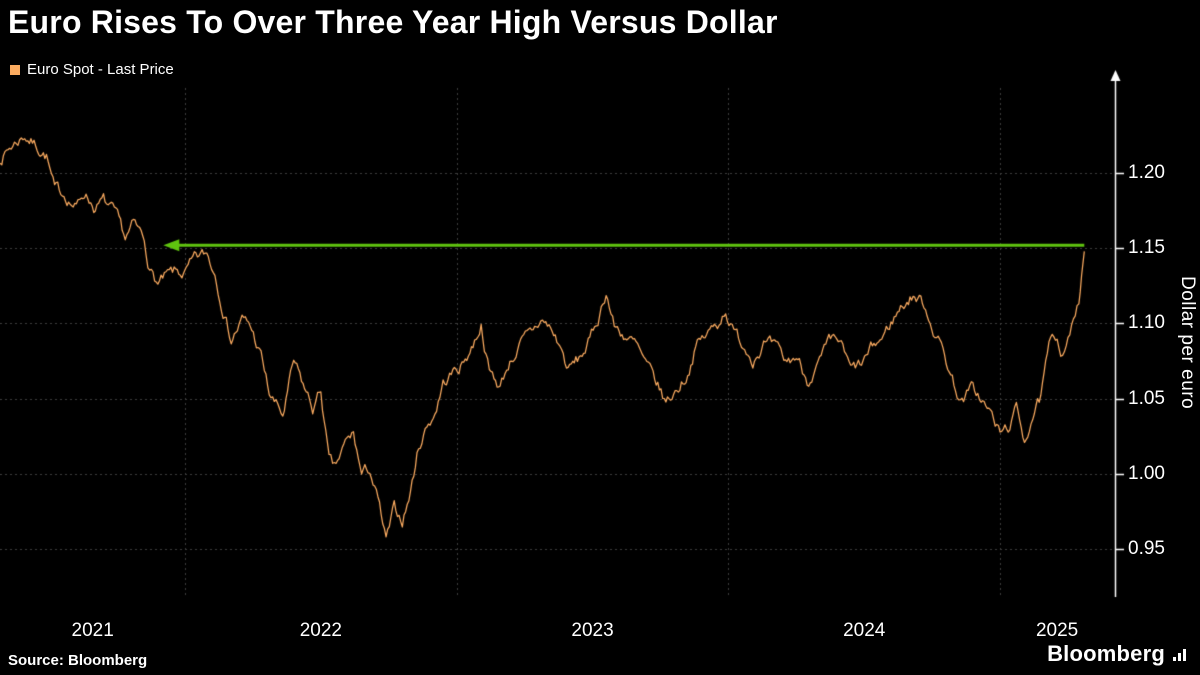 This screenshot has width=1200, height=675. I want to click on y-axis-tick-label: 1.05, so click(1146, 398).